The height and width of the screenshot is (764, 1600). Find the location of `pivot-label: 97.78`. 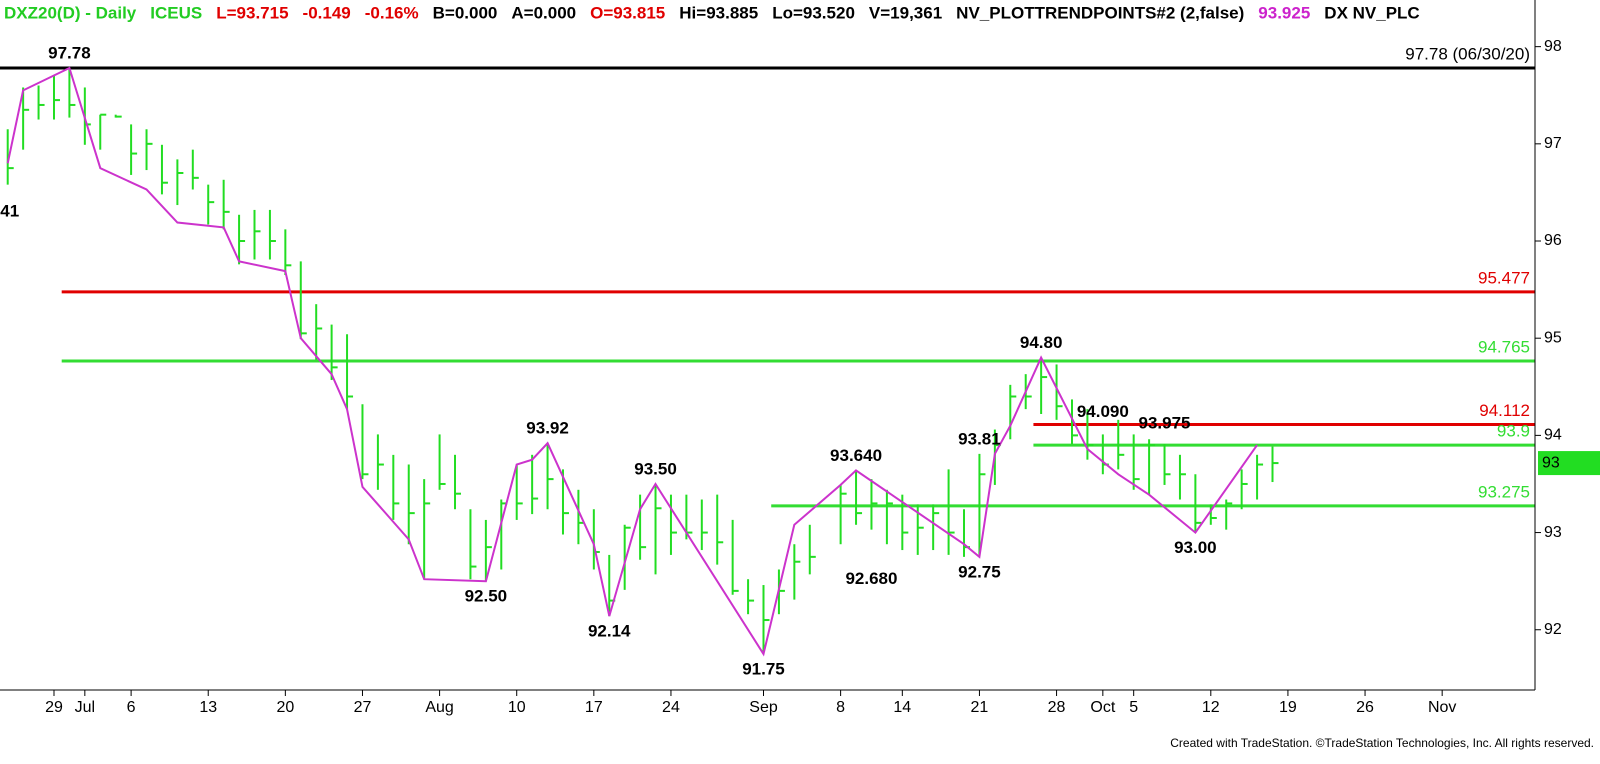

pivot-label: 97.78 is located at coordinates (69, 53).